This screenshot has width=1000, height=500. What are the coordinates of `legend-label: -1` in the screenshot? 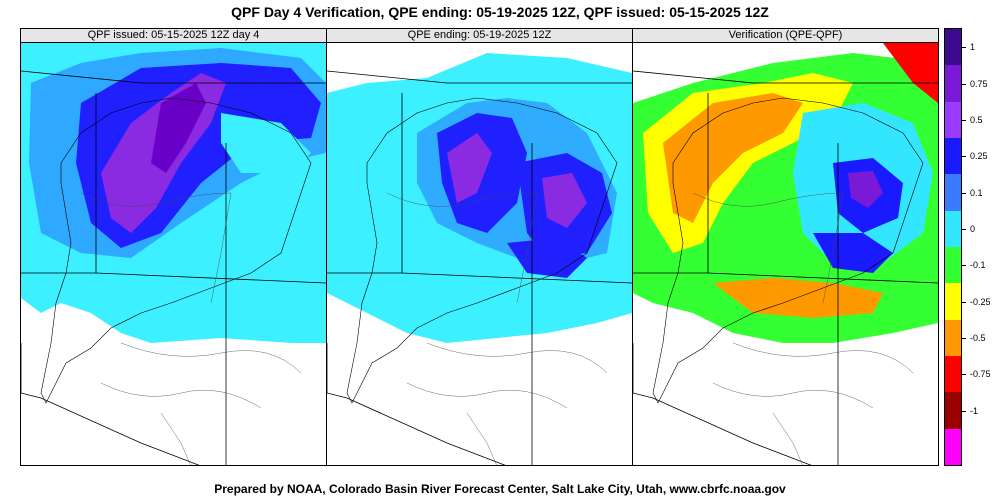 It's located at (974, 410).